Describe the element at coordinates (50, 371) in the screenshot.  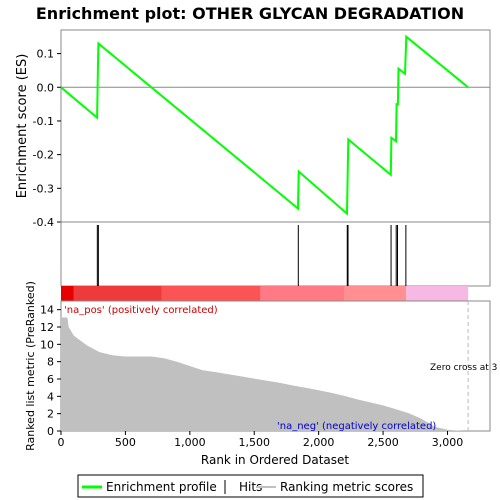
I see `metric-y-axis: 0 2 4 6 8 10 12 14` at that location.